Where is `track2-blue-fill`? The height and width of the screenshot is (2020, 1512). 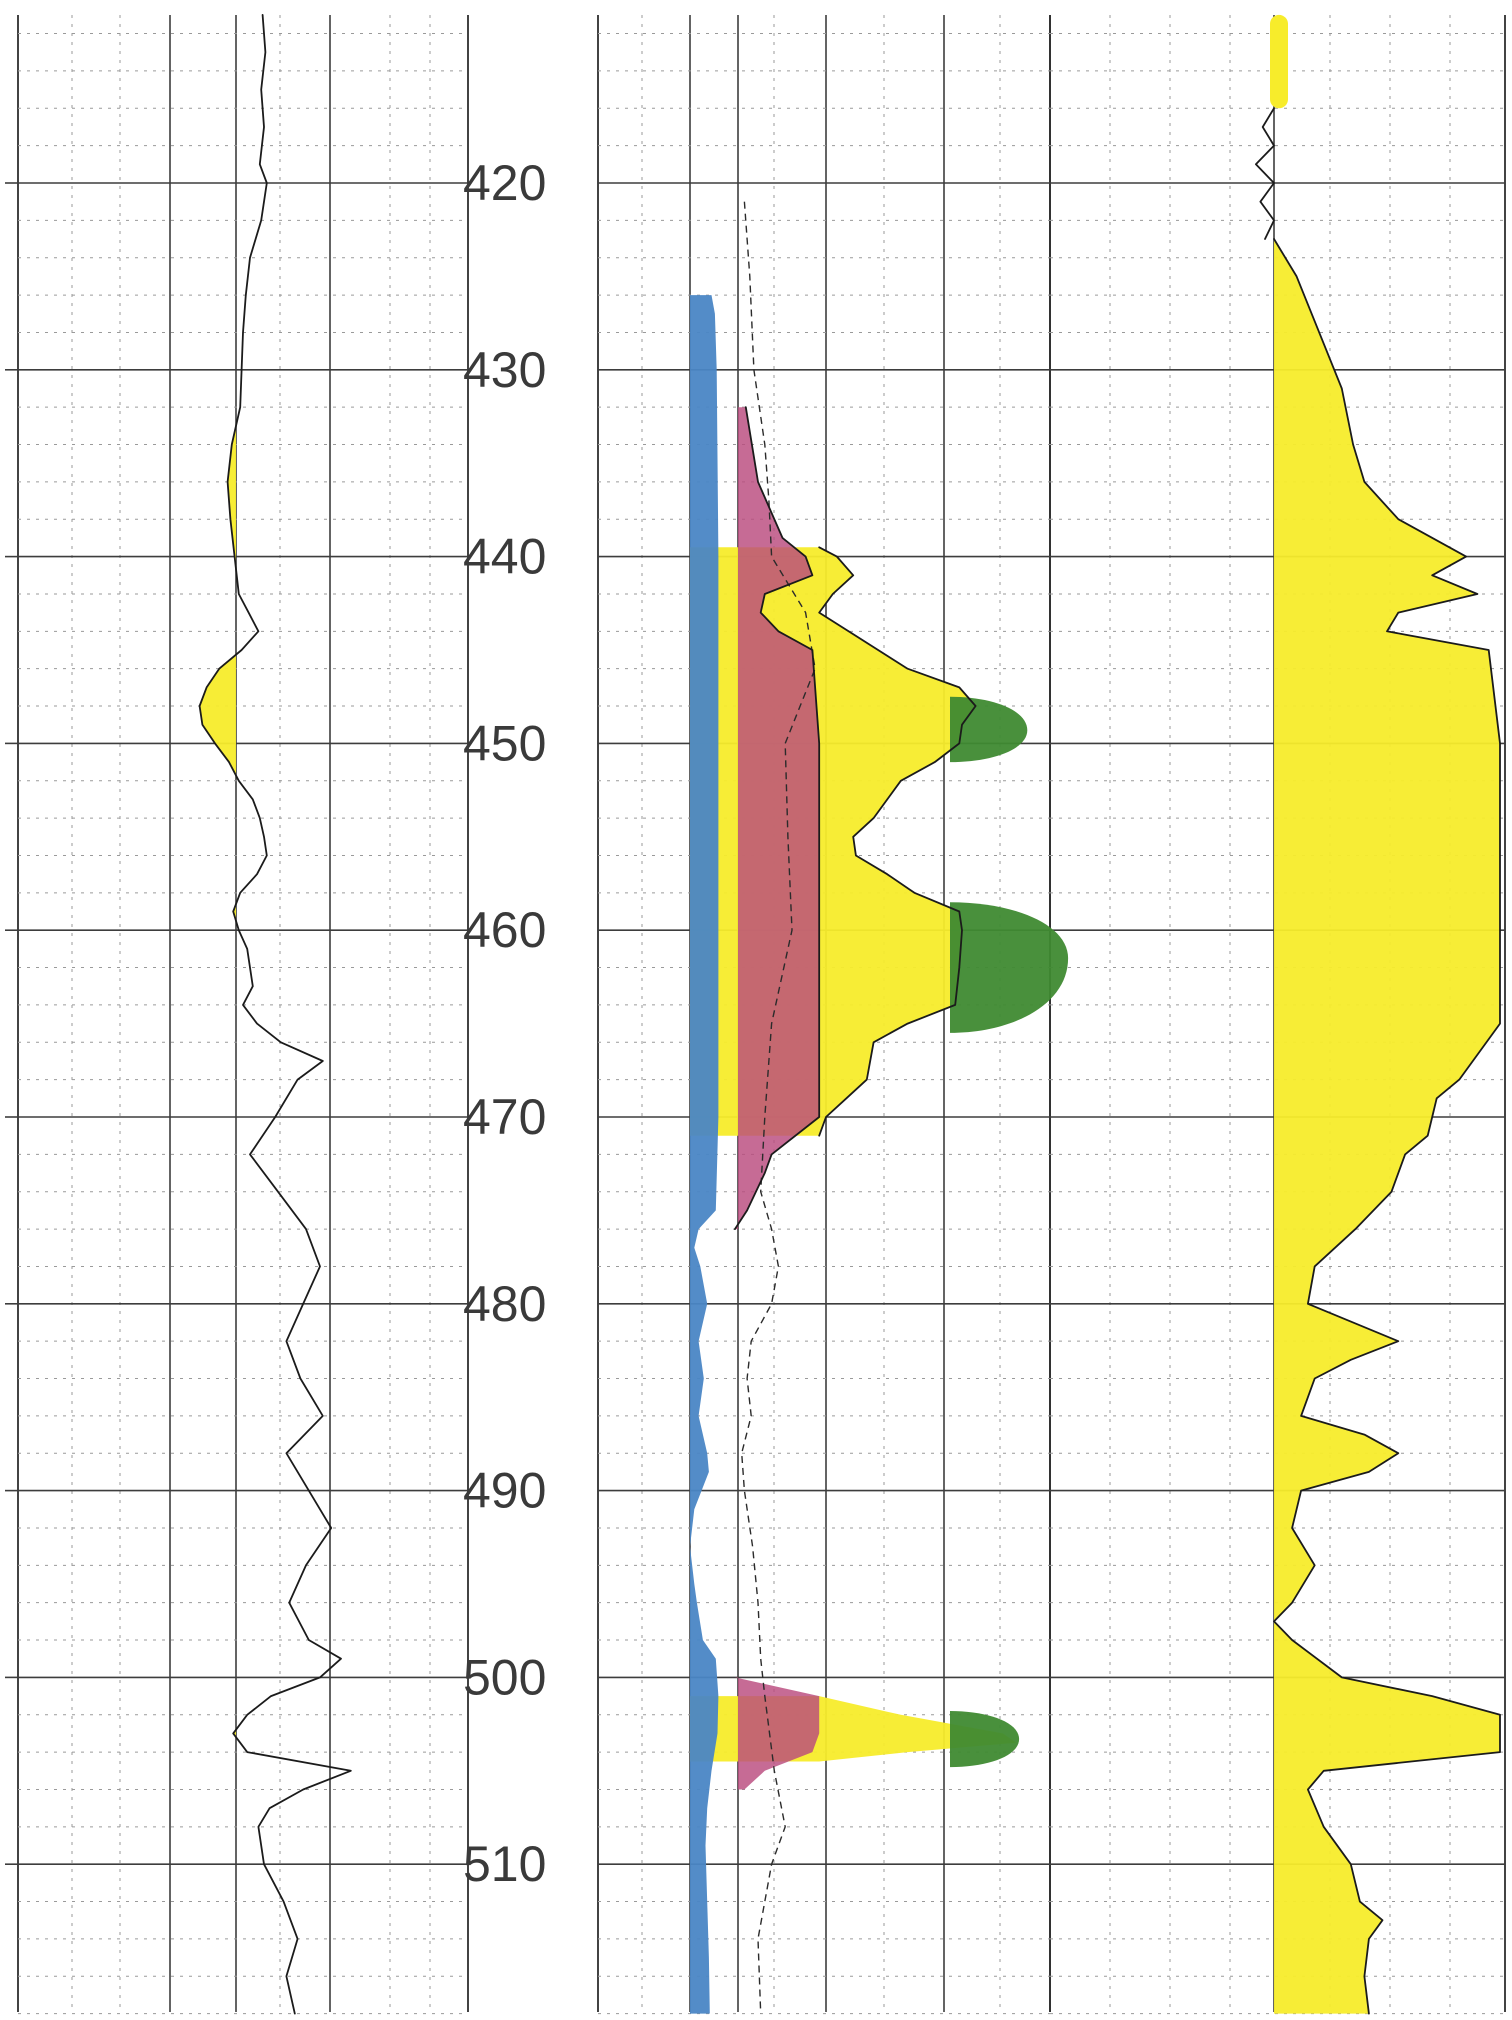 track2-blue-fill is located at coordinates (704, 1154).